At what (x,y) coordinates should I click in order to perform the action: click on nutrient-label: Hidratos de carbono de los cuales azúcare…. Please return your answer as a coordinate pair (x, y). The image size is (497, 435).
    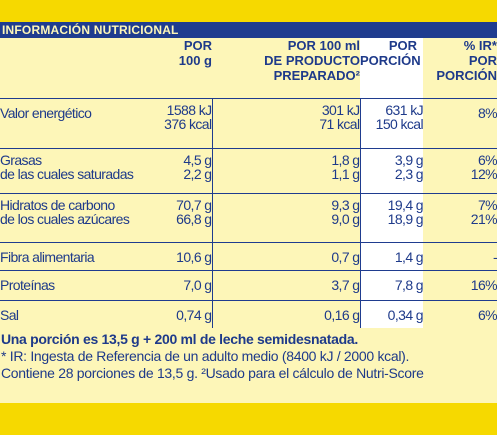
    Looking at the image, I should click on (68, 217).